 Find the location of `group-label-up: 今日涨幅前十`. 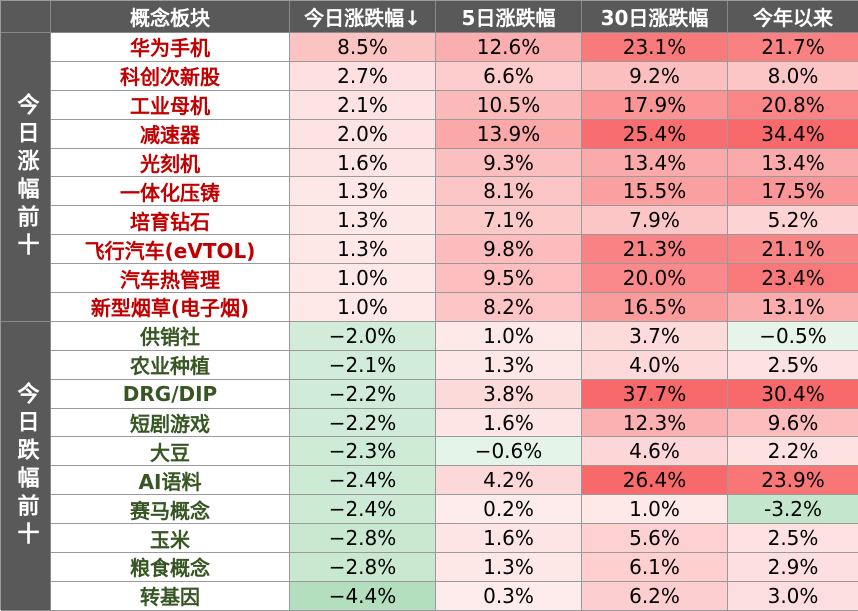

group-label-up: 今日涨幅前十 is located at coordinates (26, 177).